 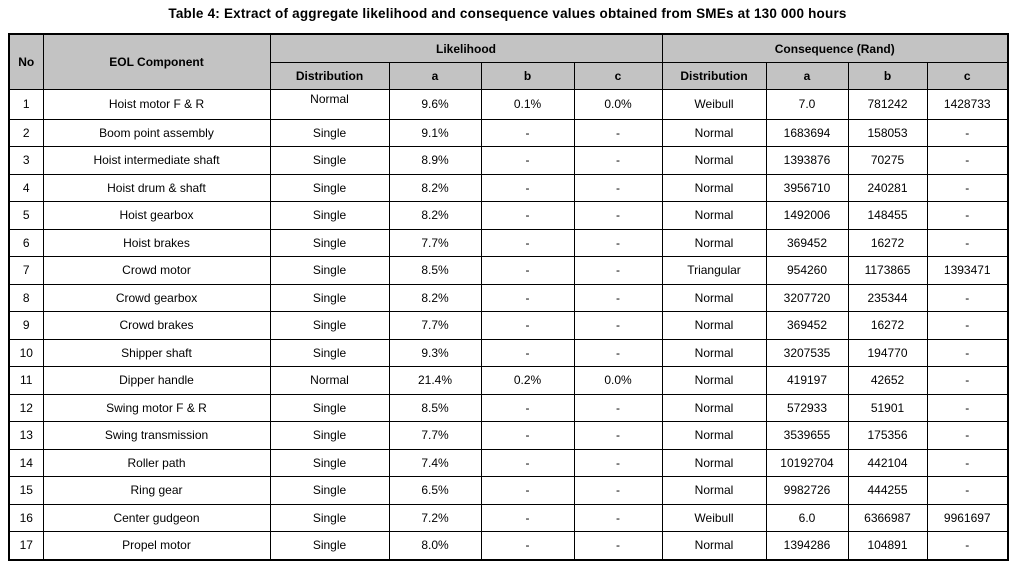 I want to click on consequence-a-cell: 6.0, so click(x=807, y=517).